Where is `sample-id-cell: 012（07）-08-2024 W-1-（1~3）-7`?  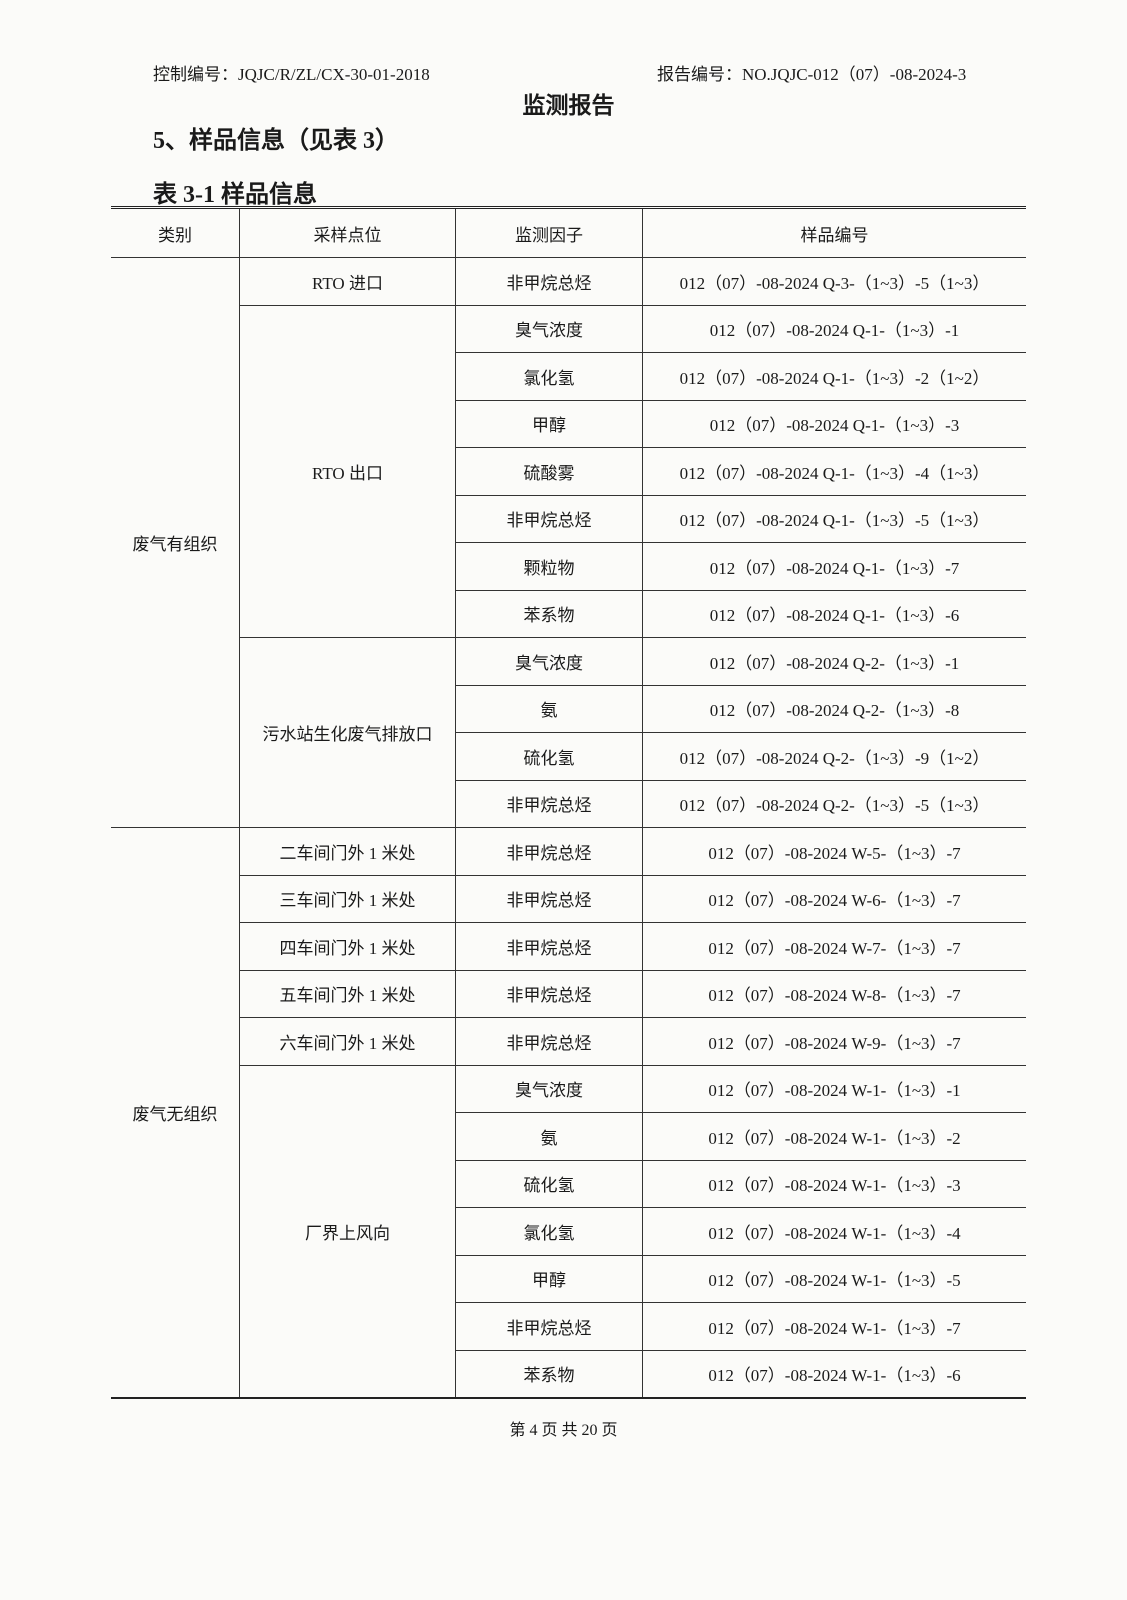
sample-id-cell: 012（07）-08-2024 W-1-（1~3）-7 is located at coordinates (834, 1326).